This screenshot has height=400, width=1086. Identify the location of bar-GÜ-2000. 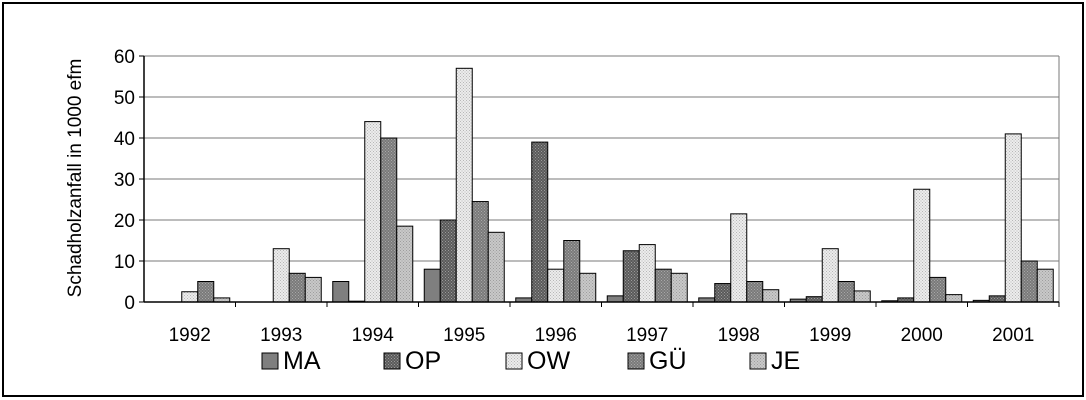
(938, 289).